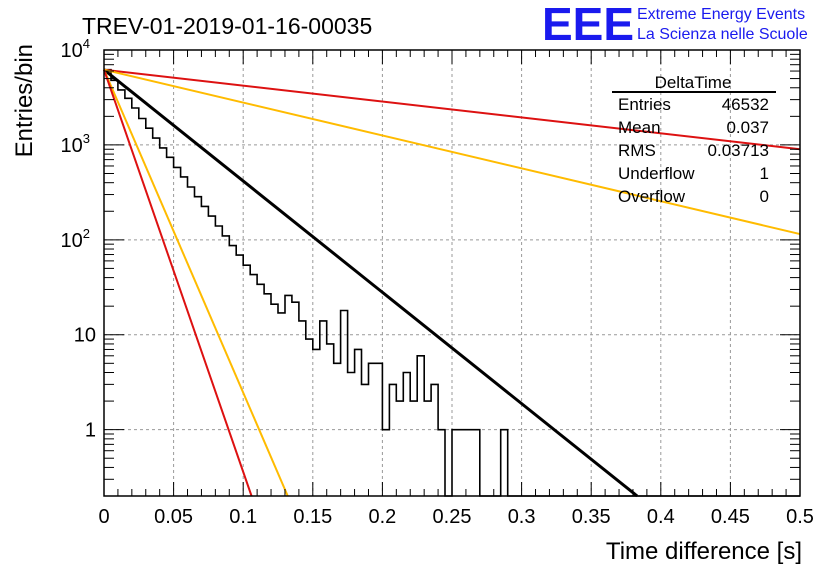 Image resolution: width=836 pixels, height=572 pixels. Describe the element at coordinates (382, 517) in the screenshot. I see `x-tick-label: 0.2` at that location.